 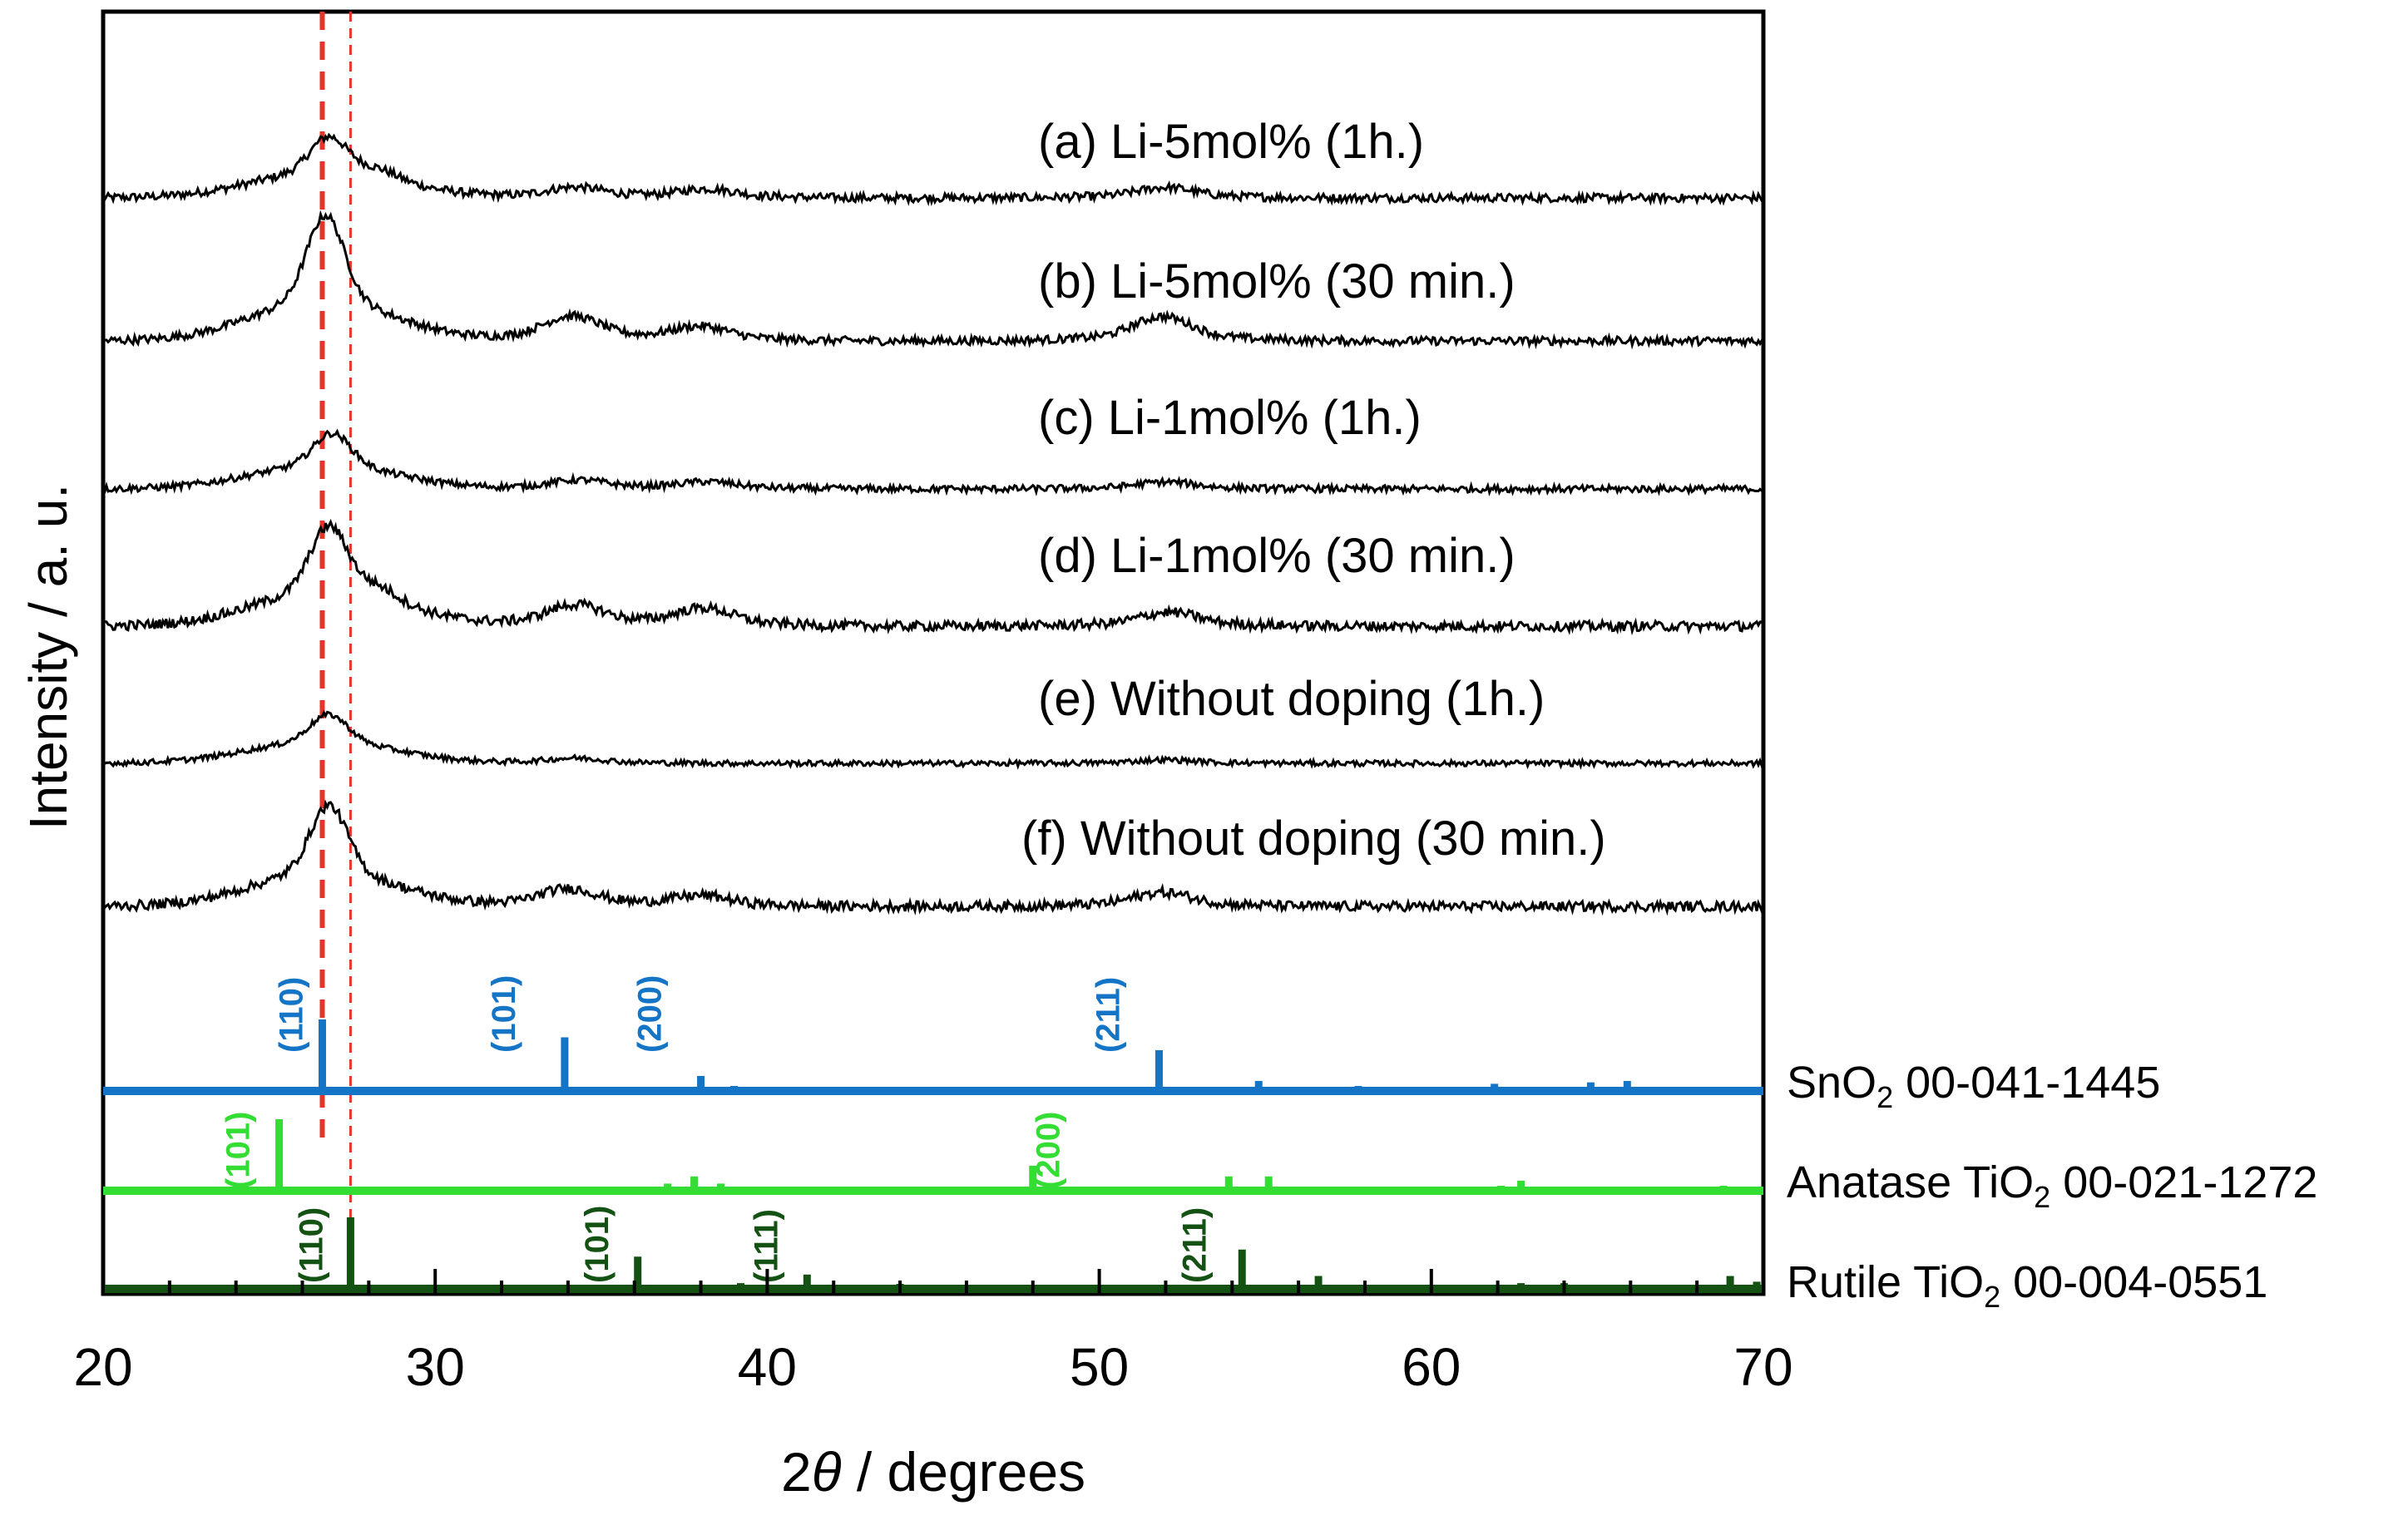 What do you see at coordinates (2026, 1083) in the screenshot?
I see `reference-code: 00-041-1445` at bounding box center [2026, 1083].